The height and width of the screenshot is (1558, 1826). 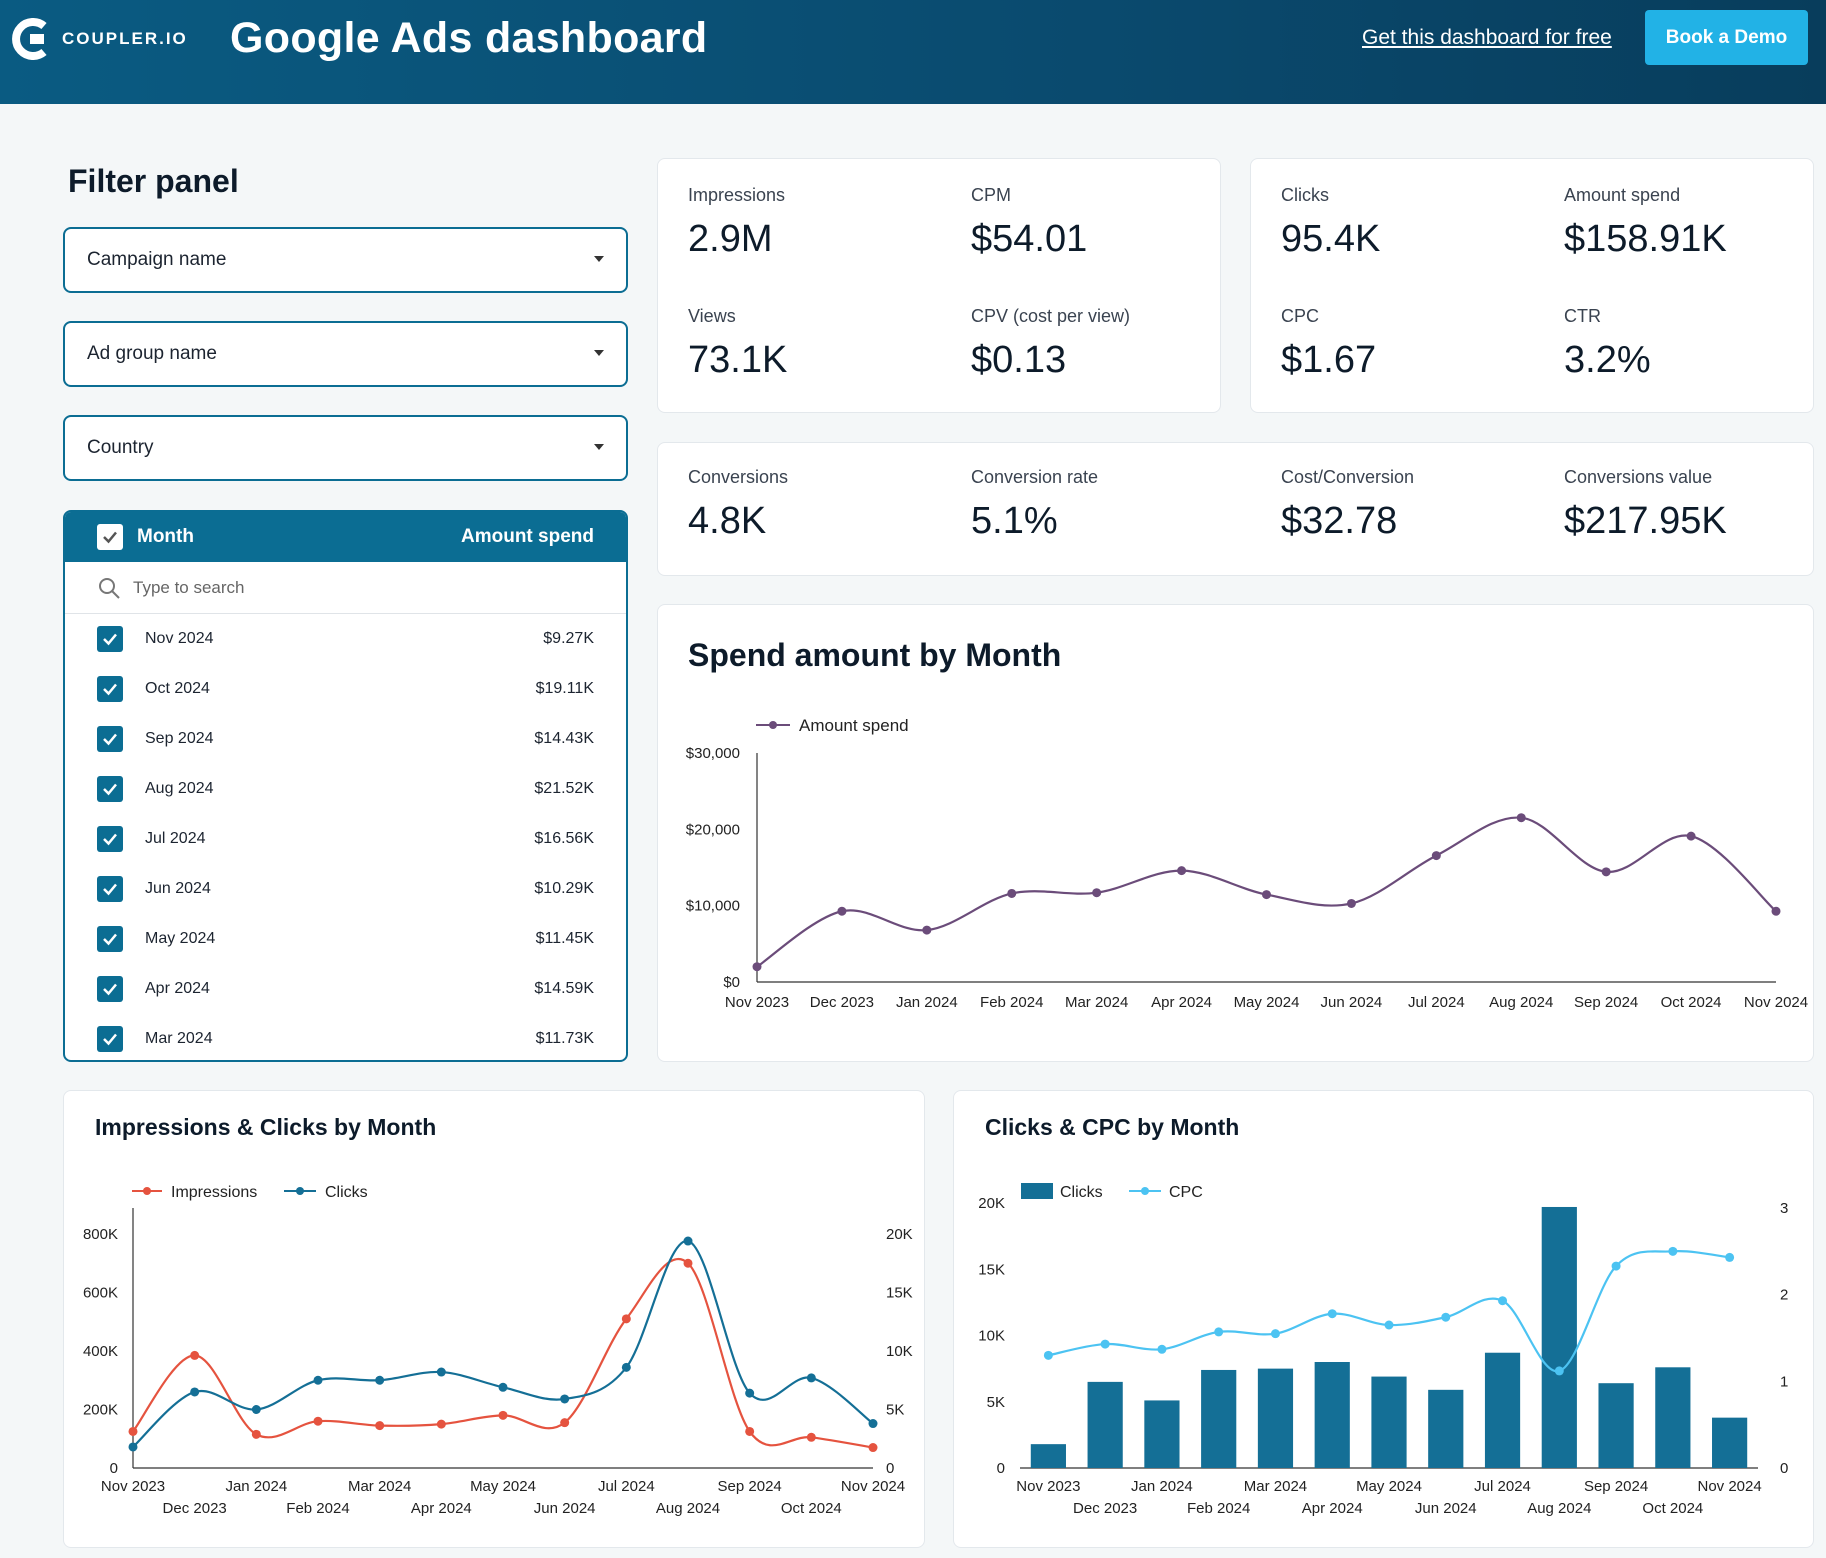 What do you see at coordinates (345, 739) in the screenshot?
I see `month-list-item: Sep 2024 $14.43K` at bounding box center [345, 739].